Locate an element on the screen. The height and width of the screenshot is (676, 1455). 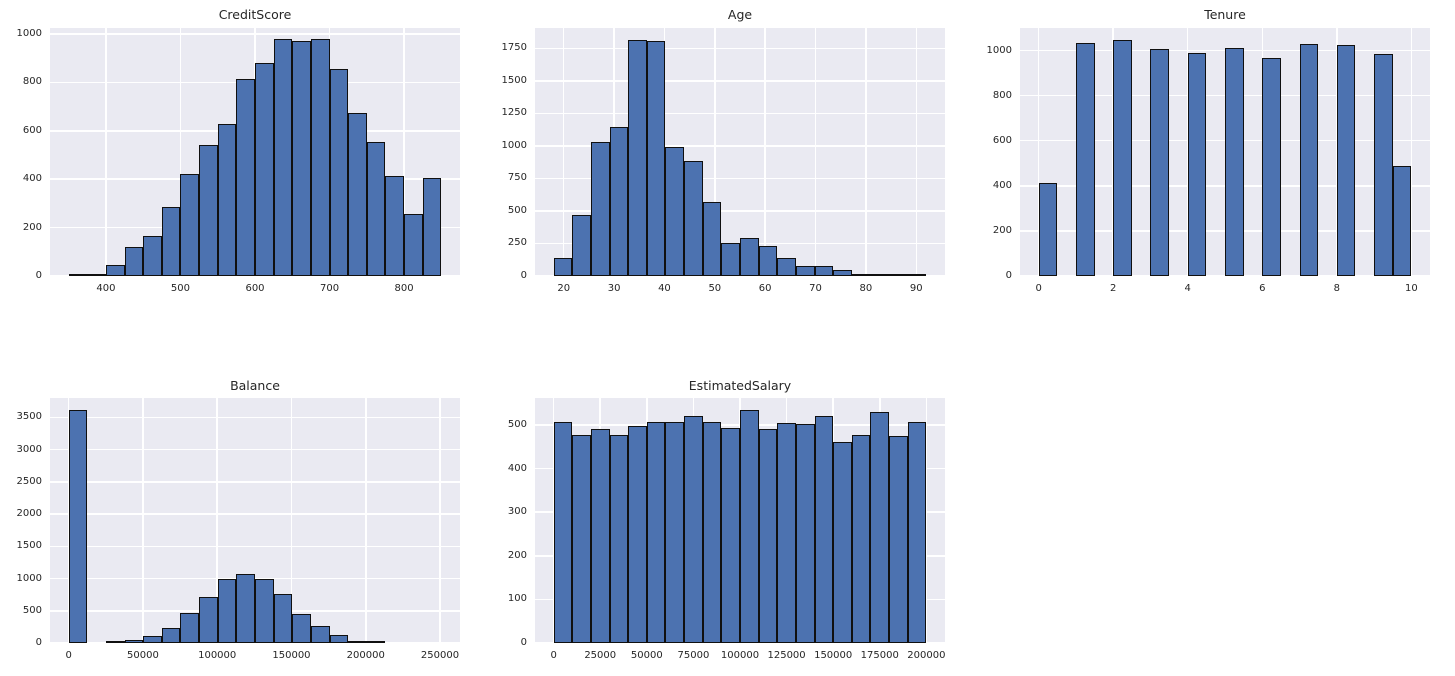
x-tick-label: 40 is located at coordinates (664, 288).